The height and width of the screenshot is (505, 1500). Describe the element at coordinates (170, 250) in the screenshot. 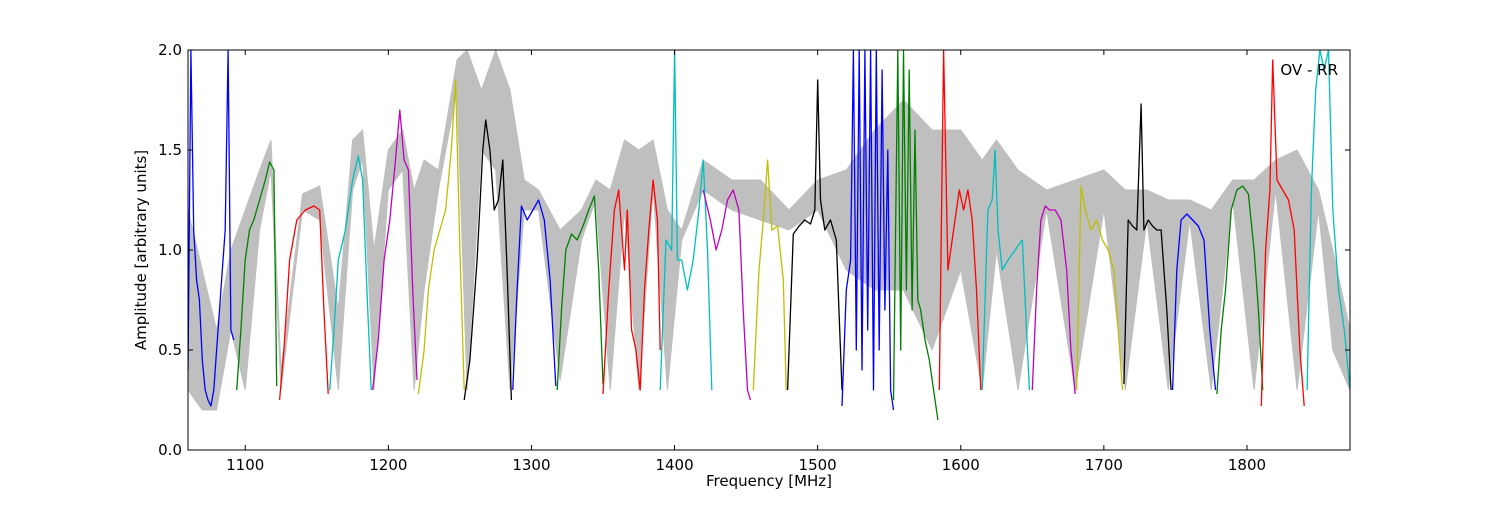

I see `y-tick-label: 1.0` at that location.